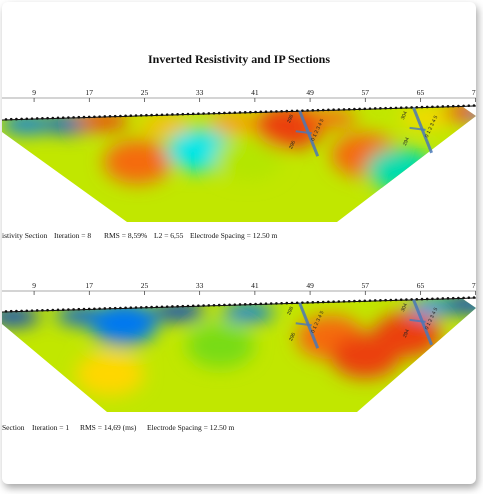  I want to click on ip-borehole-label: 296, so click(292, 337).